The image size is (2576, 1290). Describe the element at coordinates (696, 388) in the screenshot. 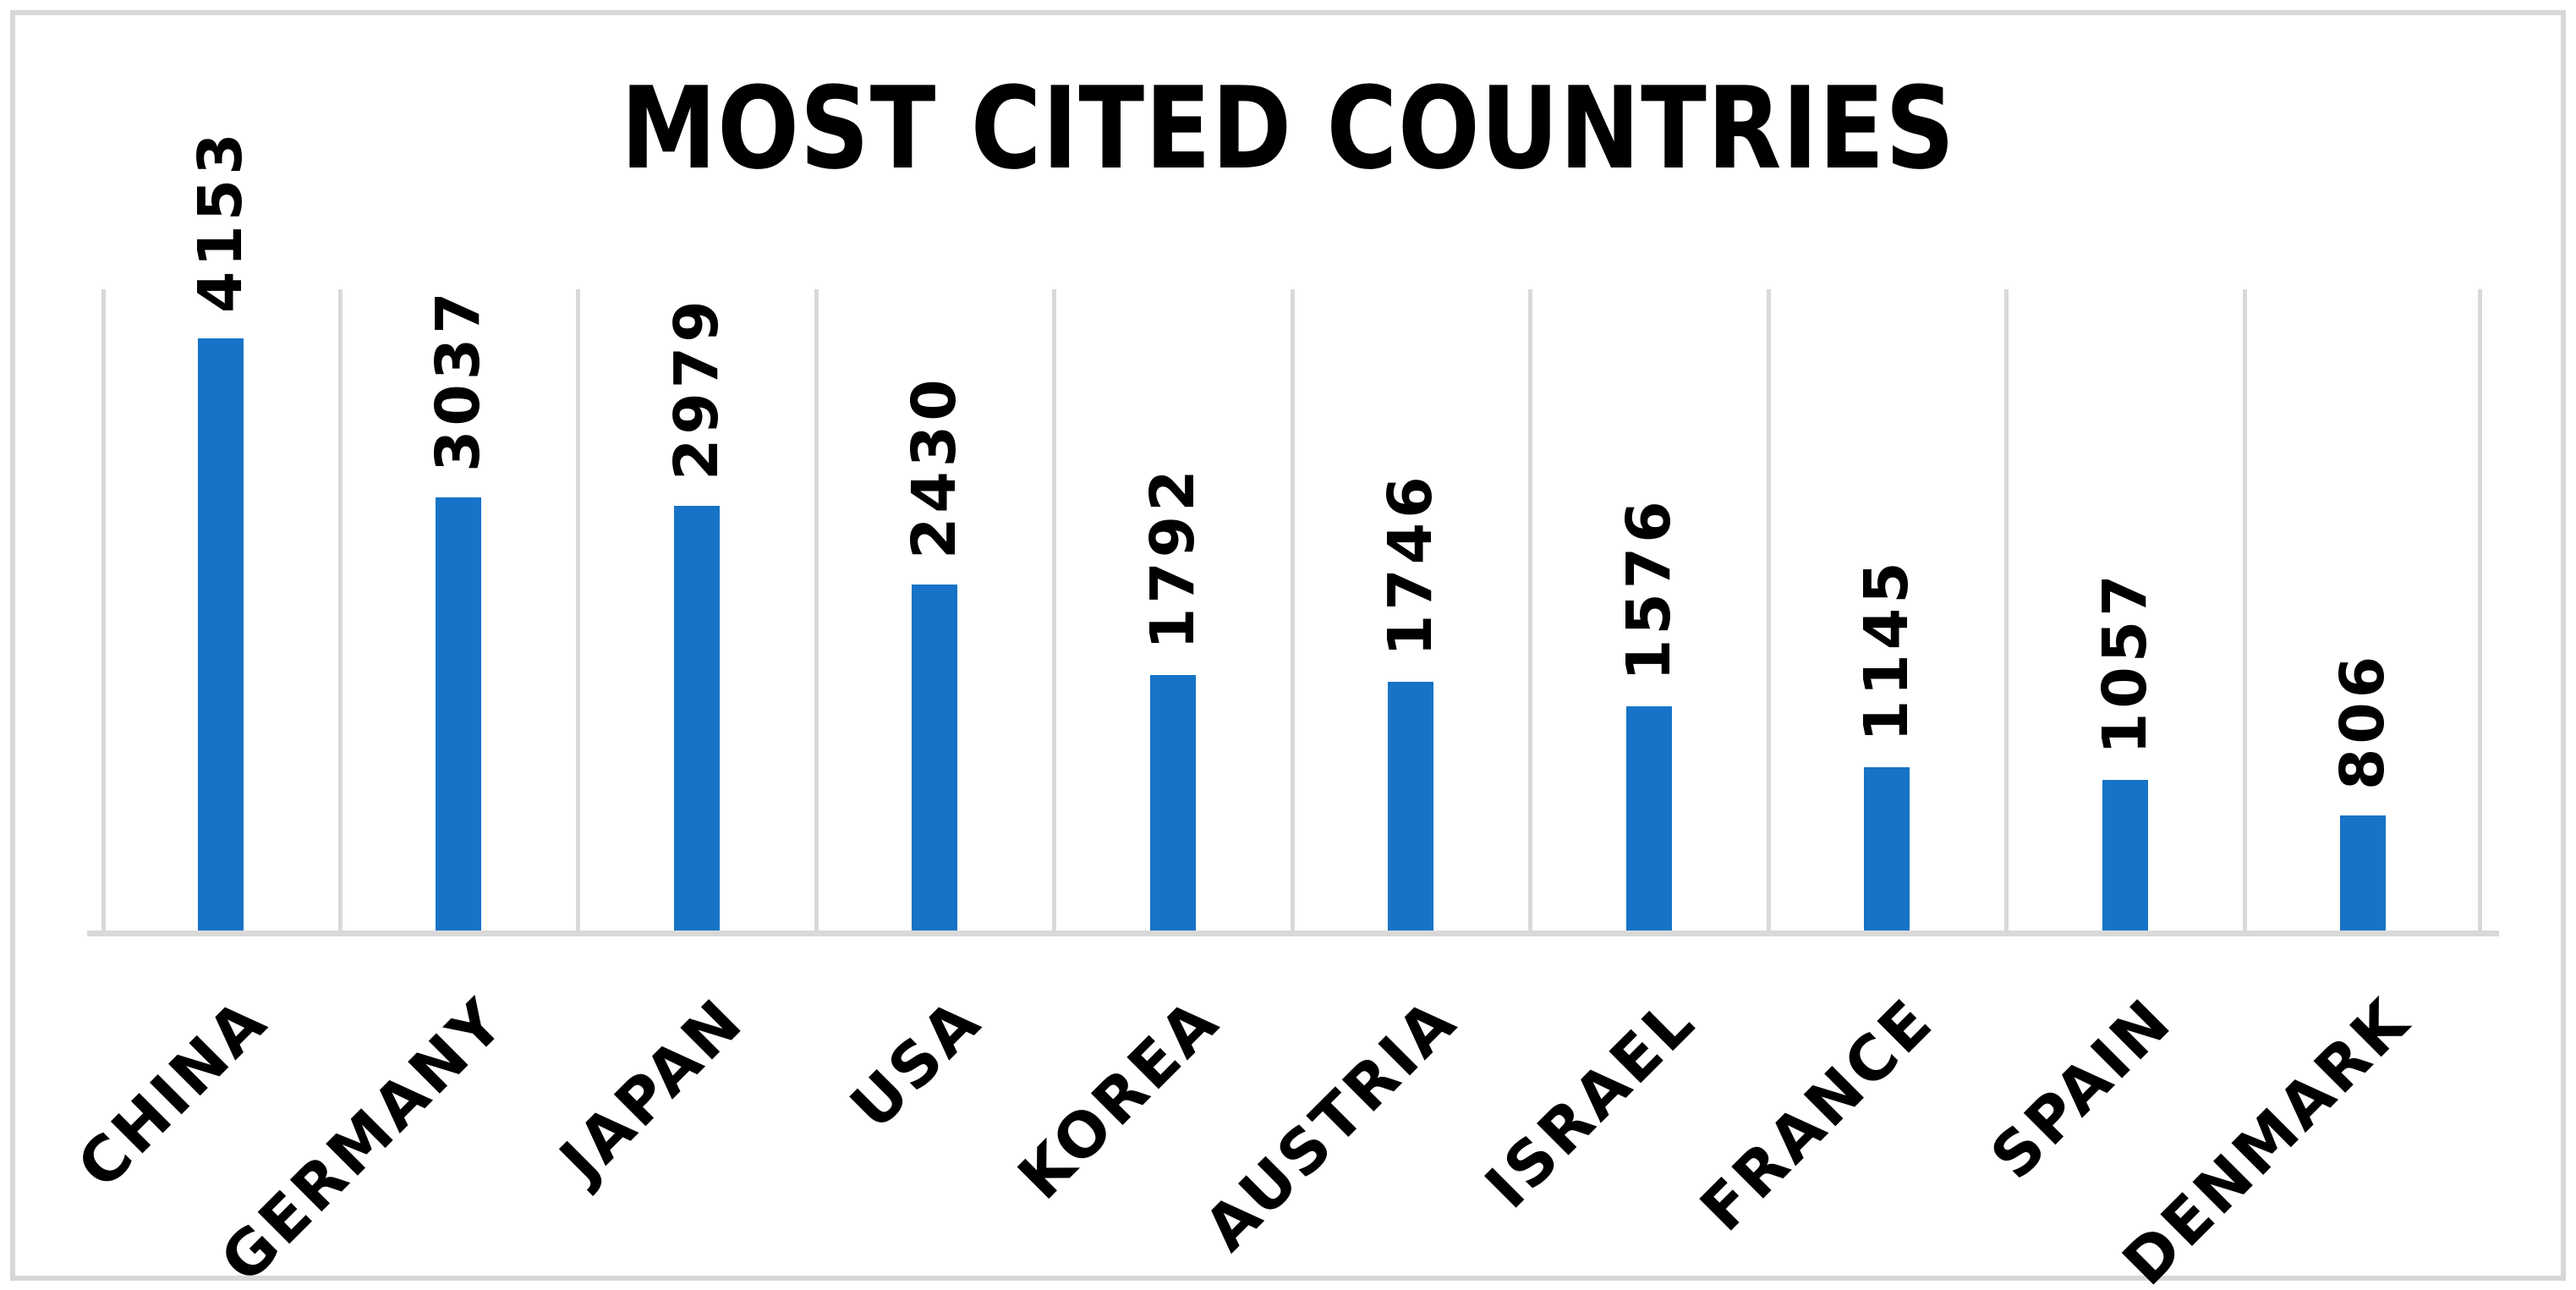

I see `bar-value-label: 2979` at that location.